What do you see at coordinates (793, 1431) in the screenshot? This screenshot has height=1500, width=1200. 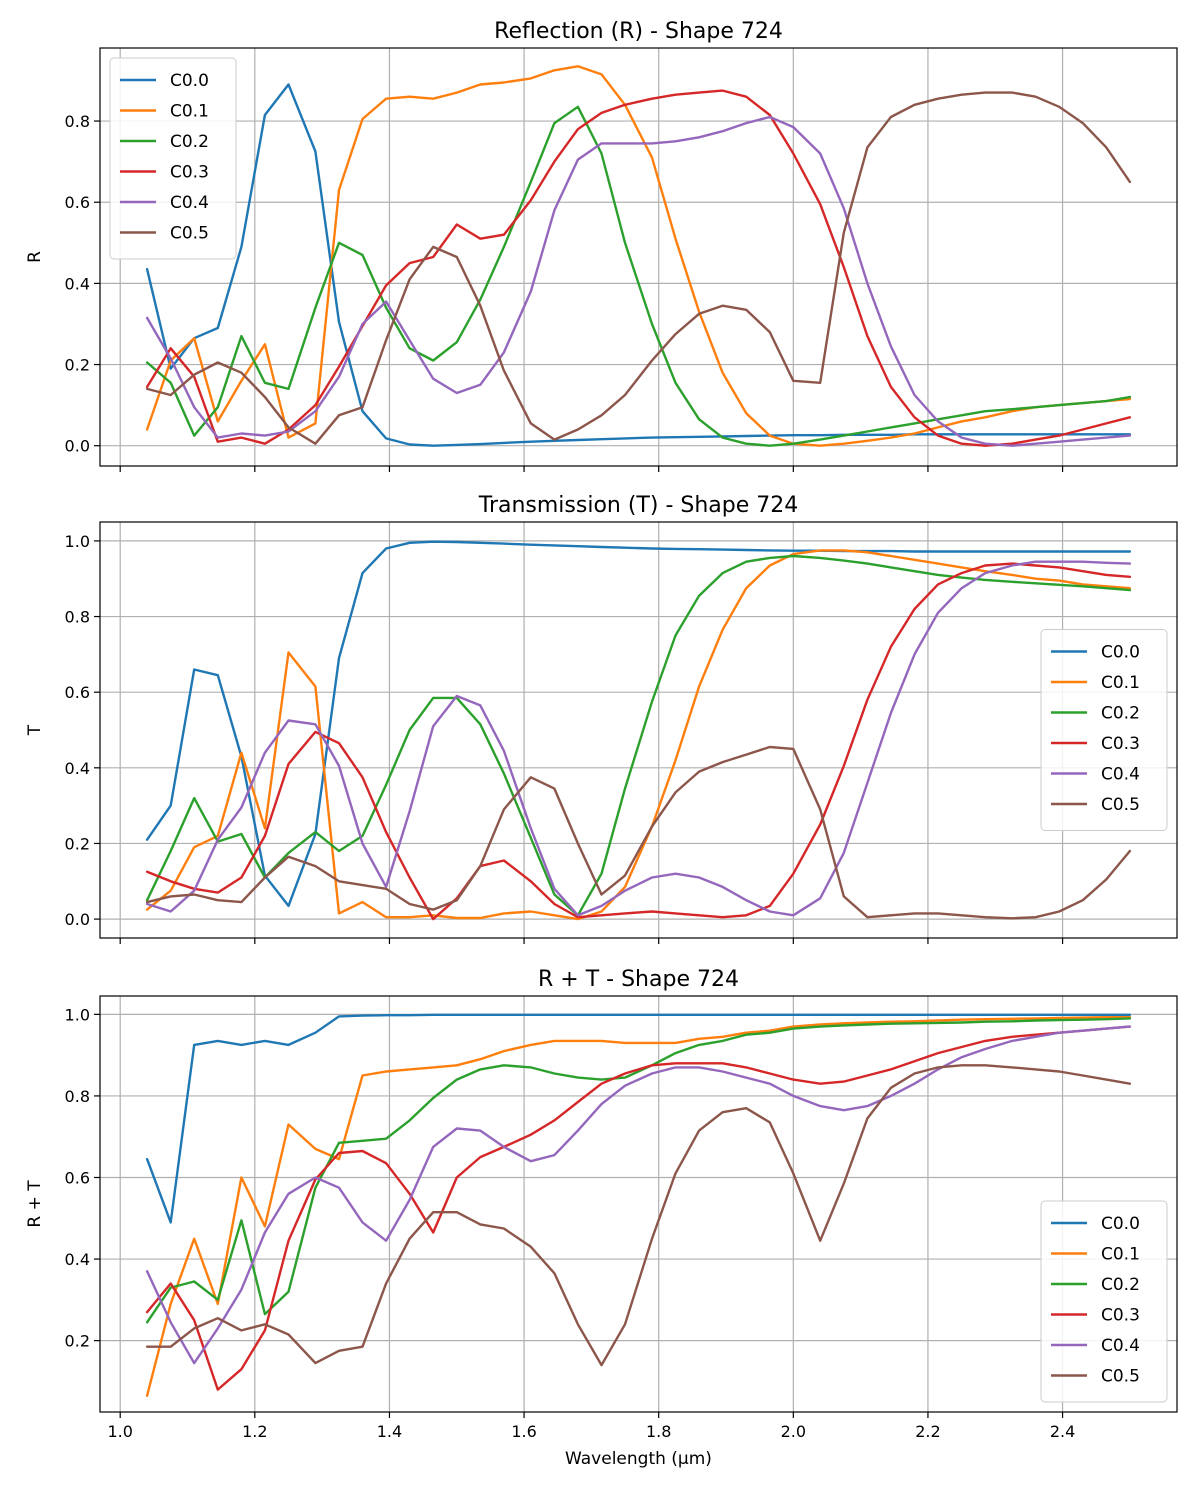 I see `x-tick-label: 2.0` at bounding box center [793, 1431].